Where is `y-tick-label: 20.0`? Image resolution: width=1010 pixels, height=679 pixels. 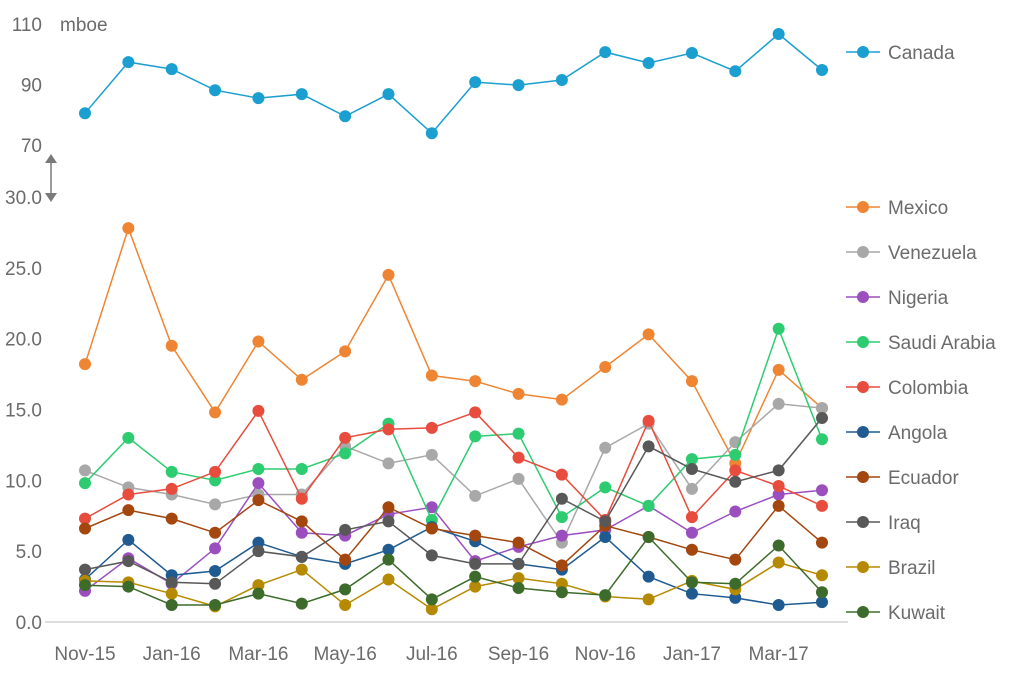 y-tick-label: 20.0 is located at coordinates (23, 340).